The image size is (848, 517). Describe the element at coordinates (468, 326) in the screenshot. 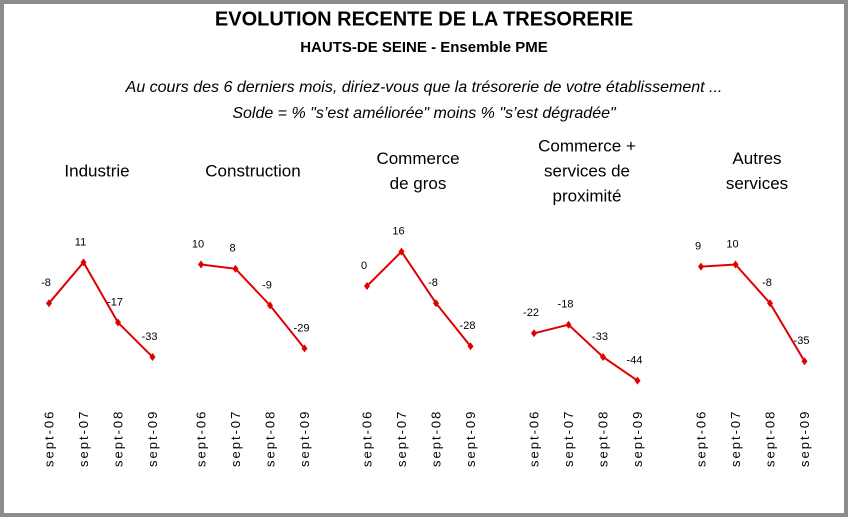

I see `data-label: -28` at that location.